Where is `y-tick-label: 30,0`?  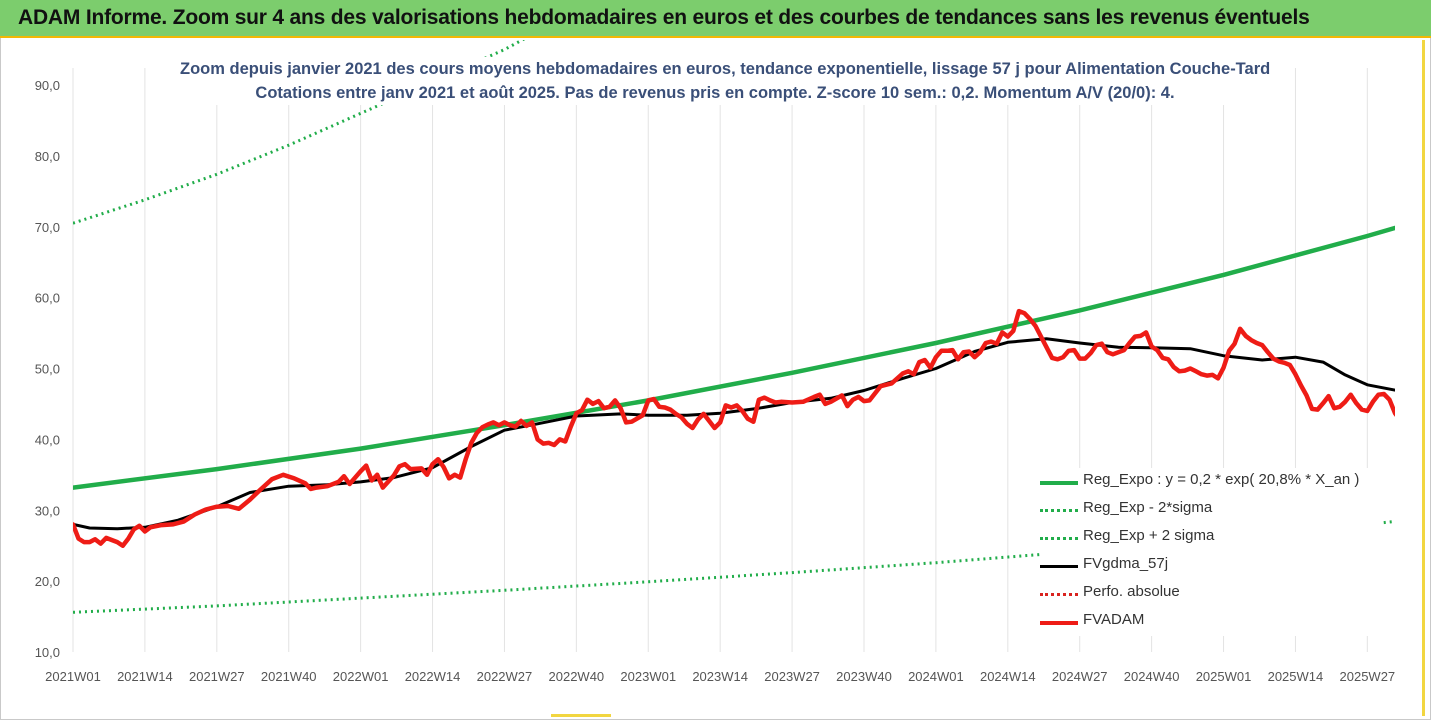 y-tick-label: 30,0 is located at coordinates (47, 510).